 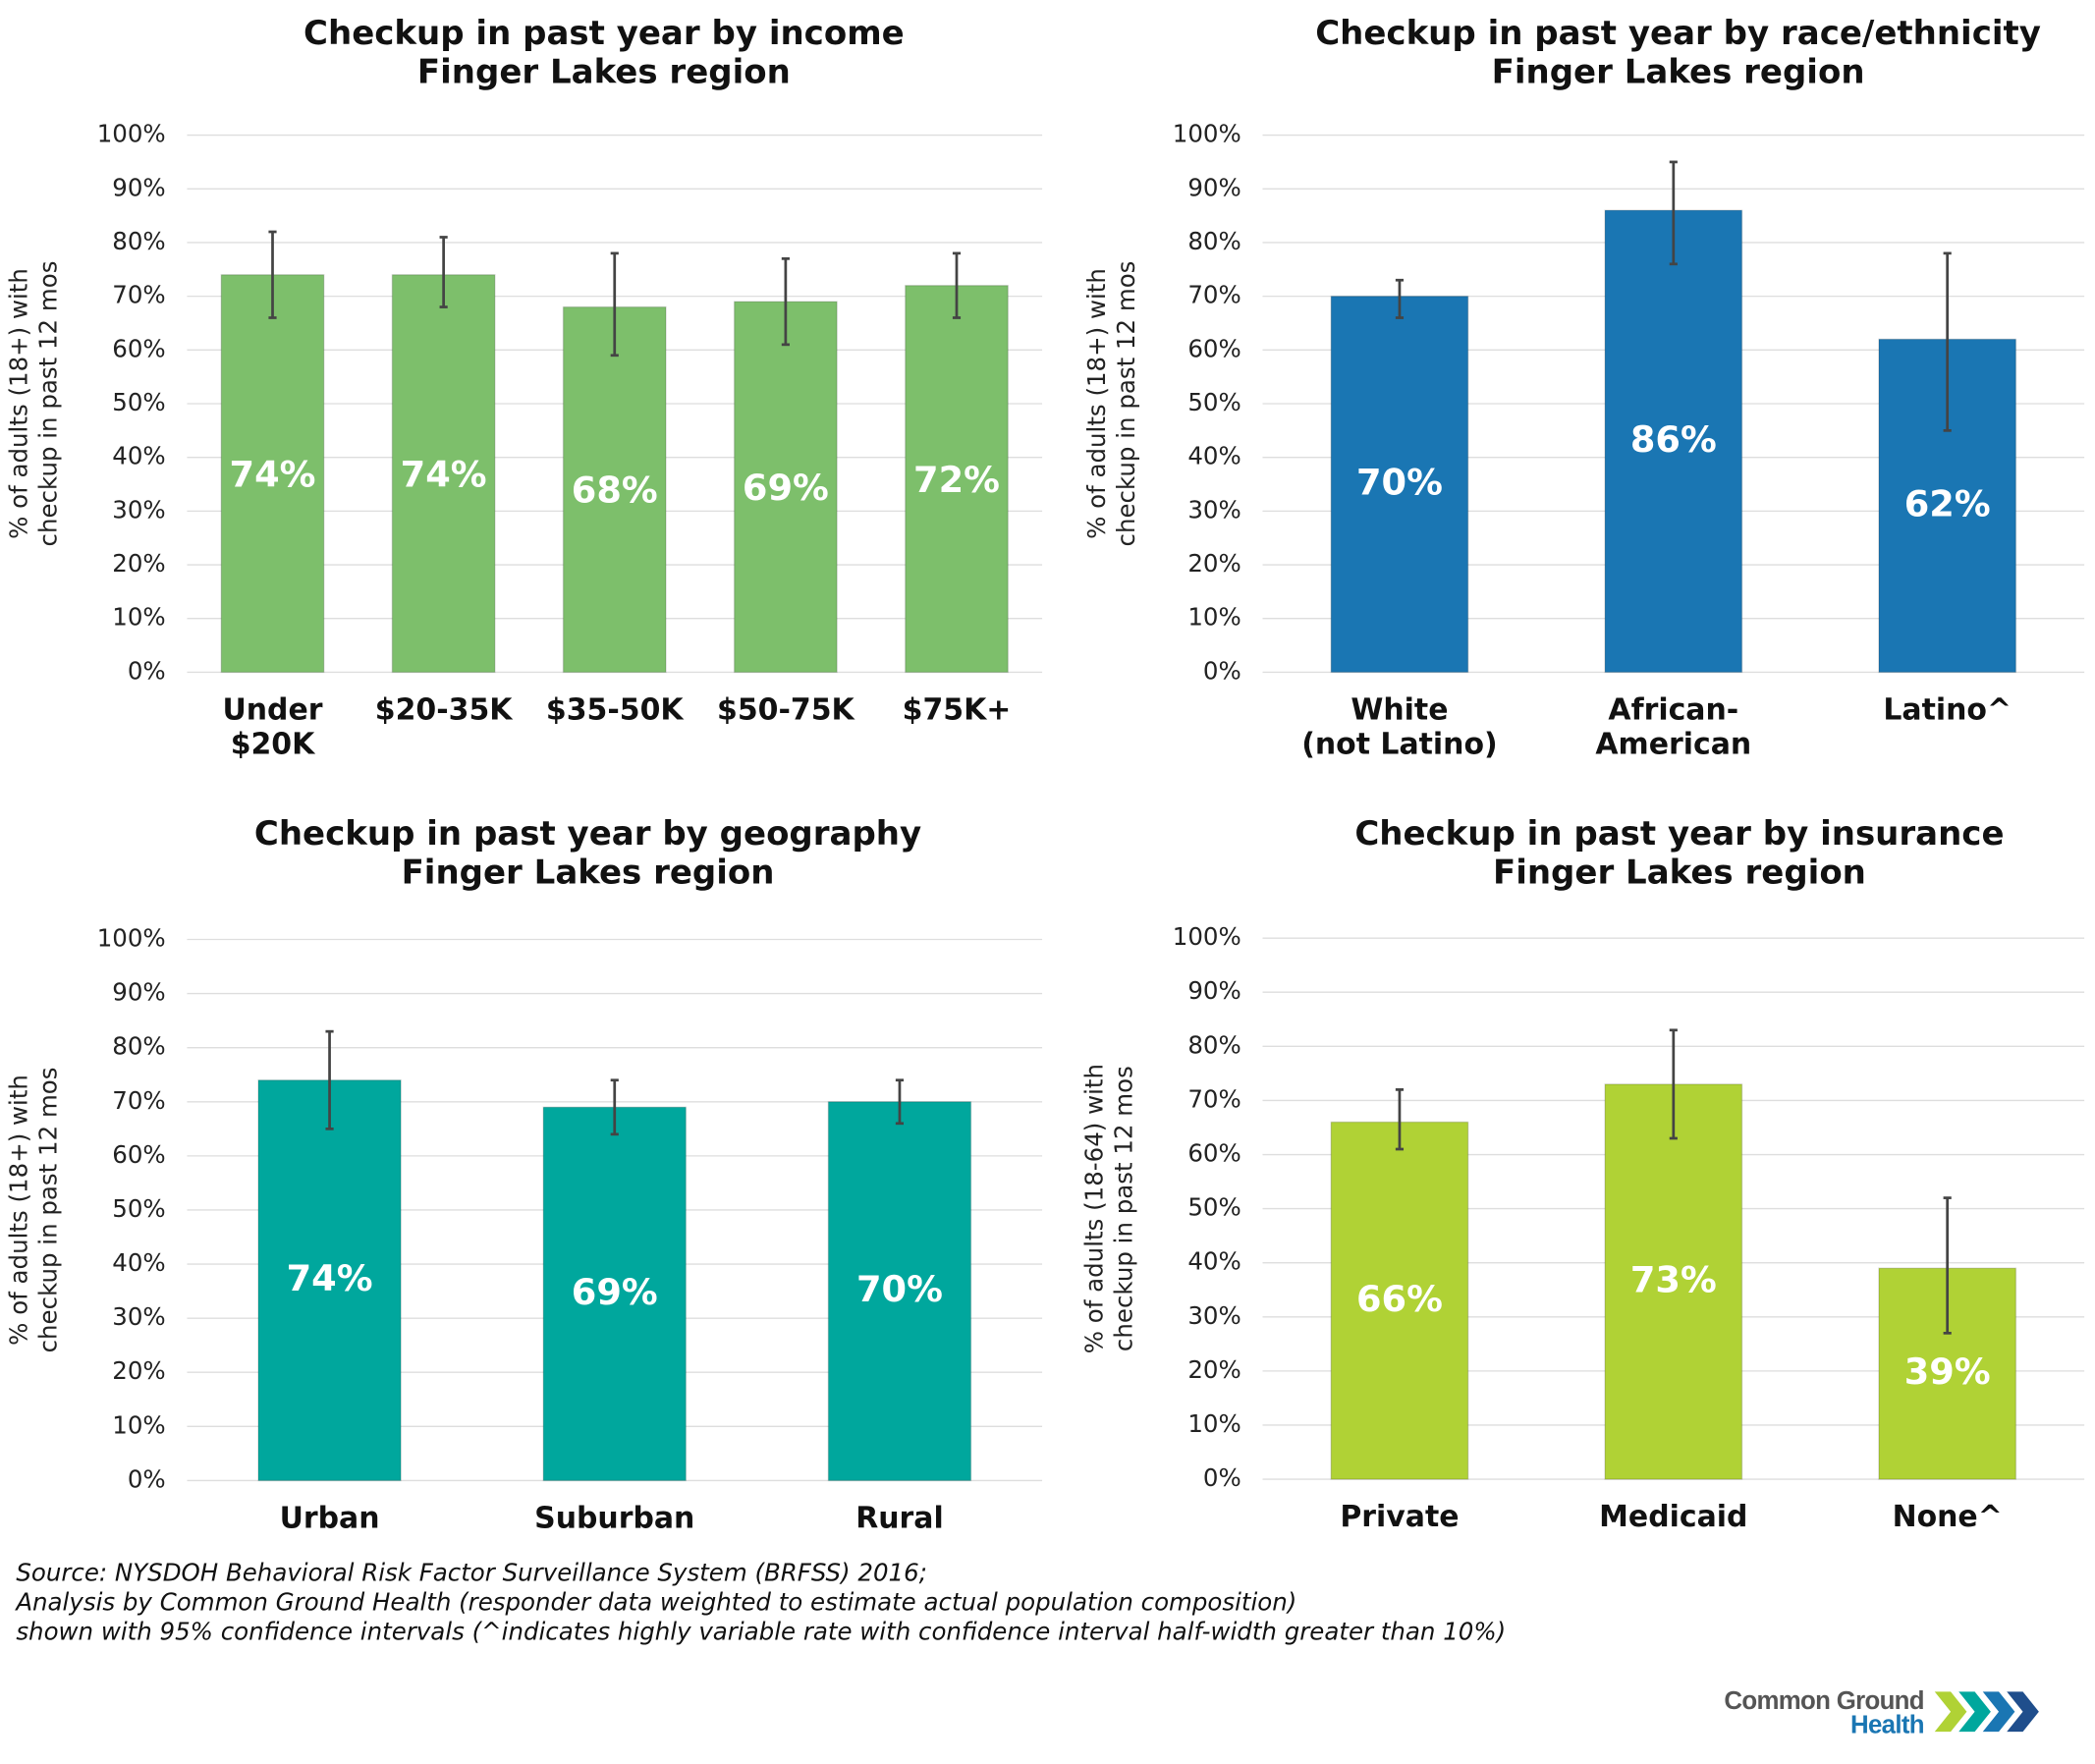 I want to click on x-tick-label: None^, so click(x=1948, y=1517).